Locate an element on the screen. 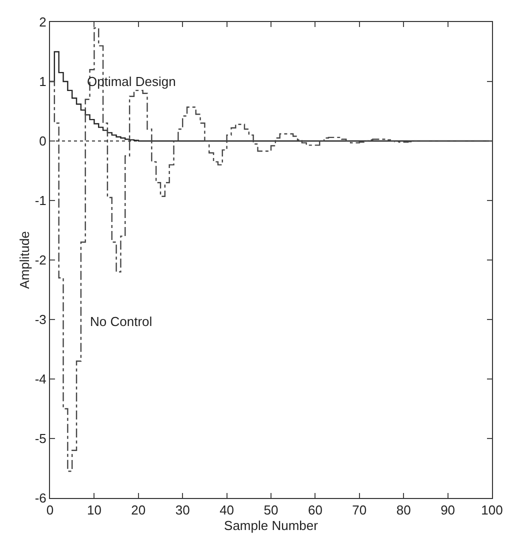  y-tick-label: -6 is located at coordinates (40, 498).